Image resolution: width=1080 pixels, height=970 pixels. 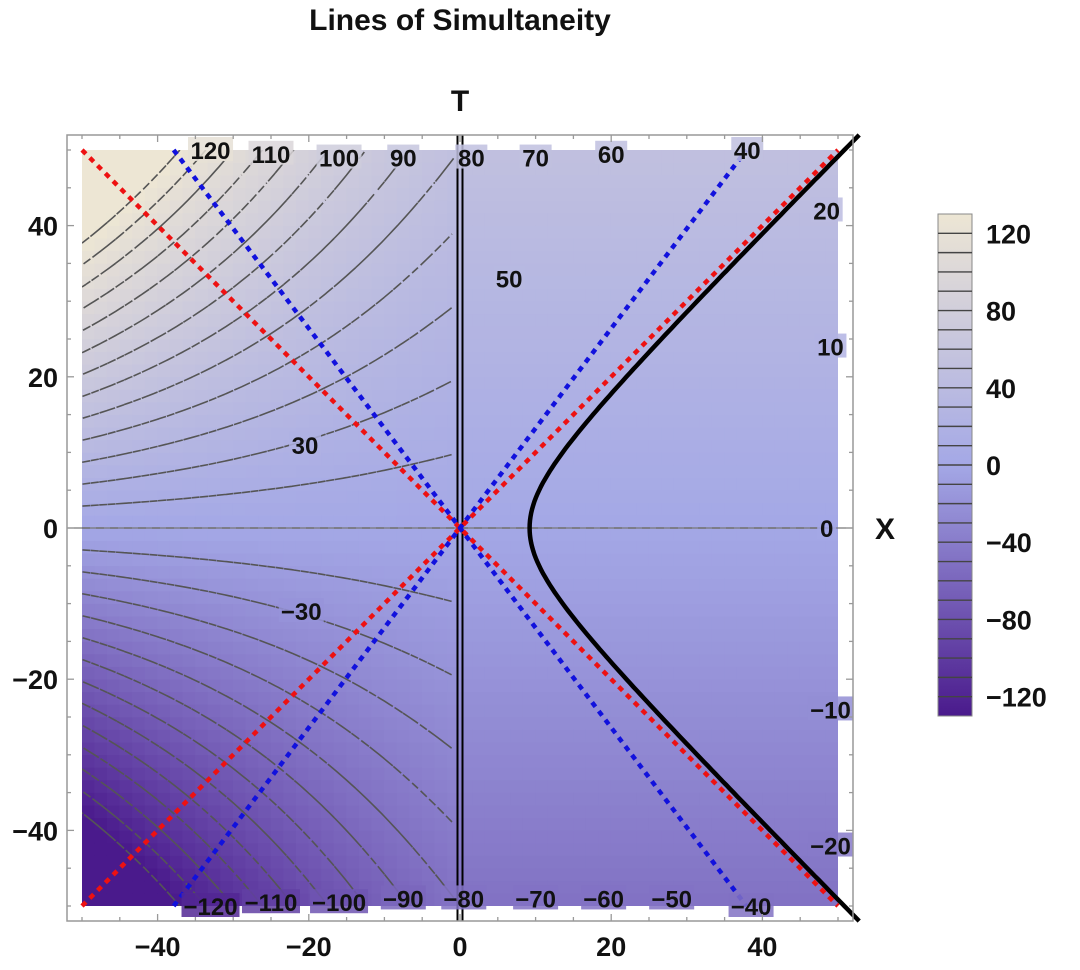 I want to click on contour-label: −80, so click(x=463, y=899).